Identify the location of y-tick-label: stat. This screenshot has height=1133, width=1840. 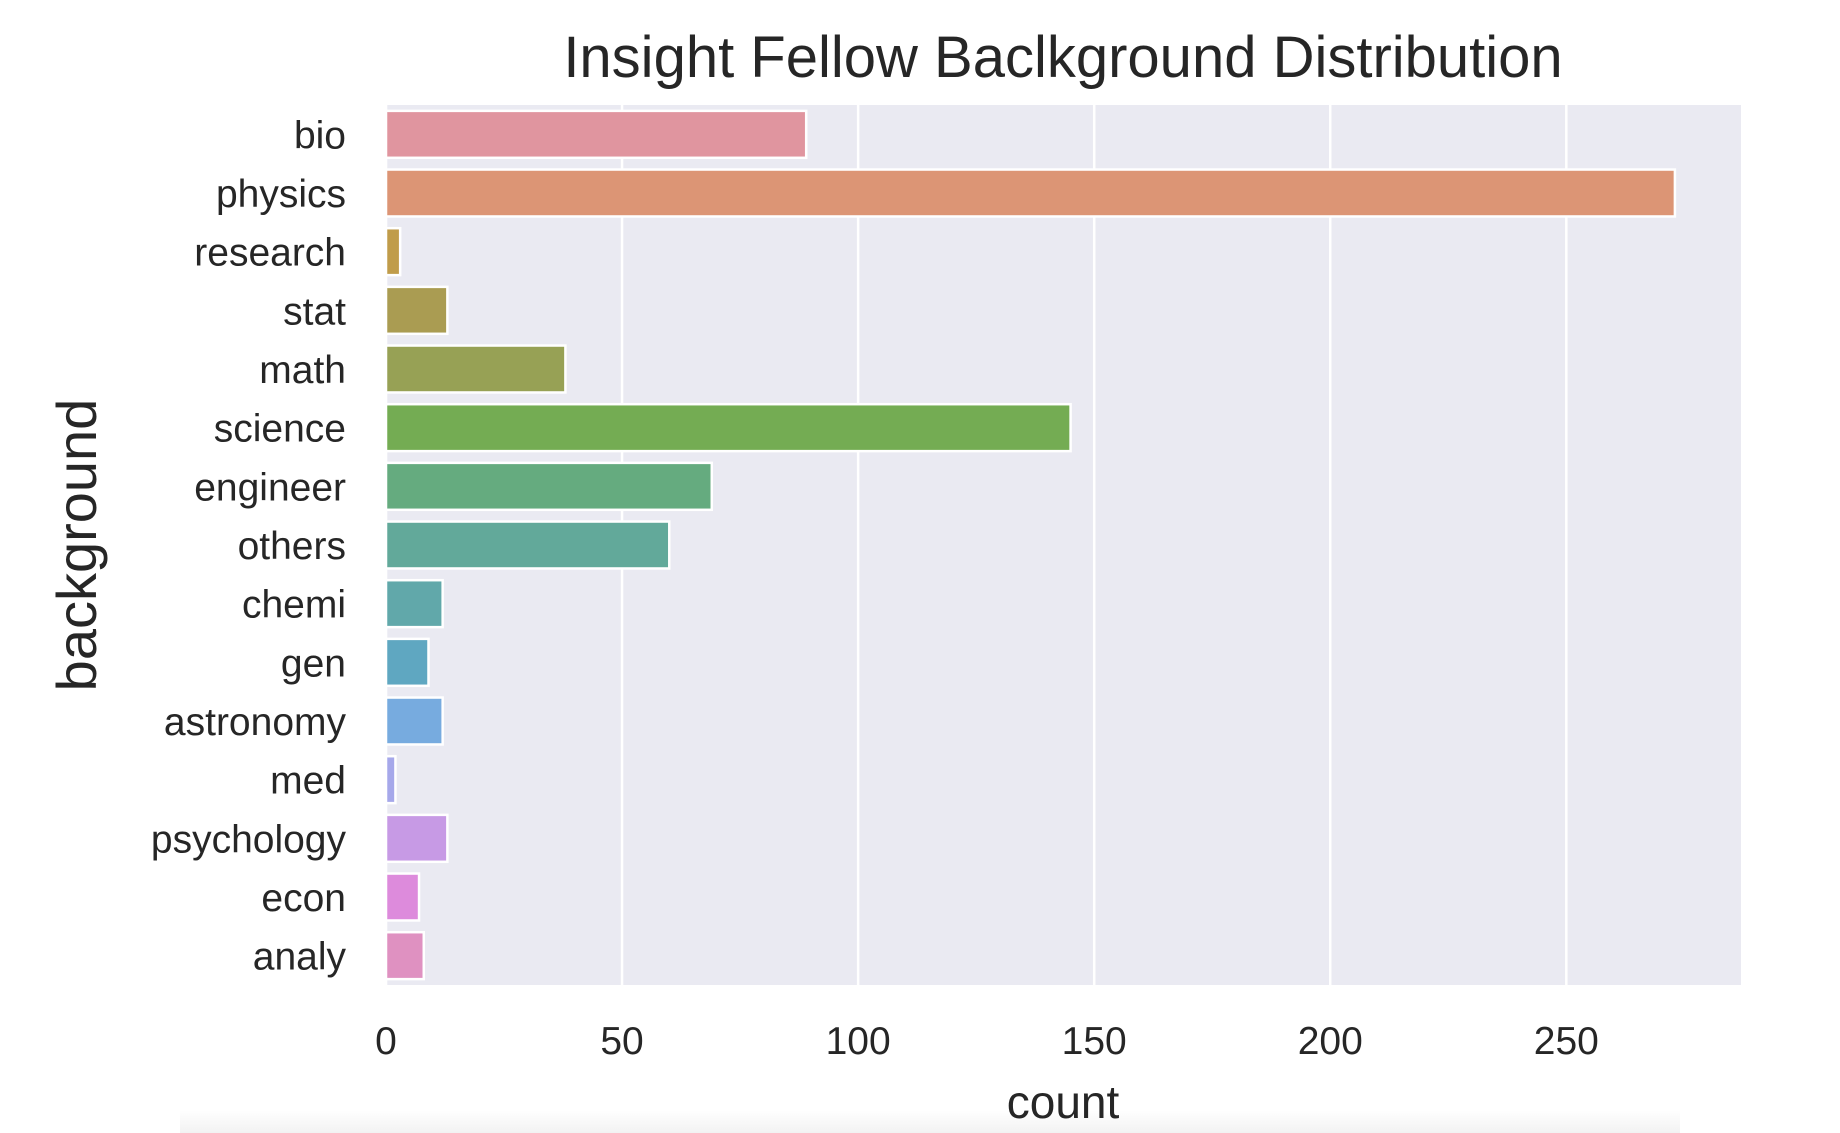
(314, 311).